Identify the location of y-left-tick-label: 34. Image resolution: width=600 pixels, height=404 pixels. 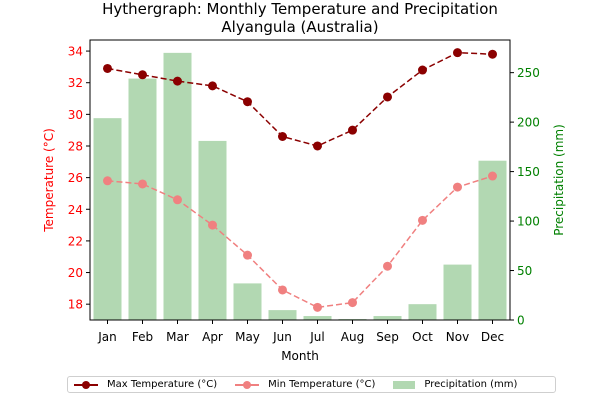
(75, 52).